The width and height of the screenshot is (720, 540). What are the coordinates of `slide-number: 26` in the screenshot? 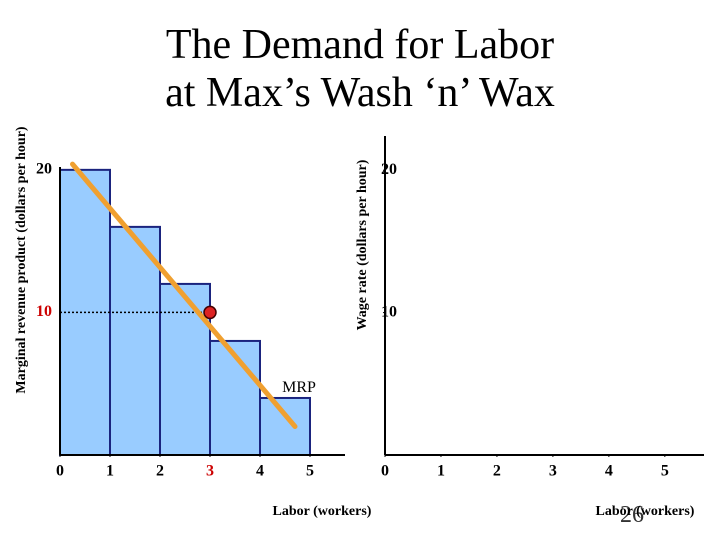 It's located at (632, 515).